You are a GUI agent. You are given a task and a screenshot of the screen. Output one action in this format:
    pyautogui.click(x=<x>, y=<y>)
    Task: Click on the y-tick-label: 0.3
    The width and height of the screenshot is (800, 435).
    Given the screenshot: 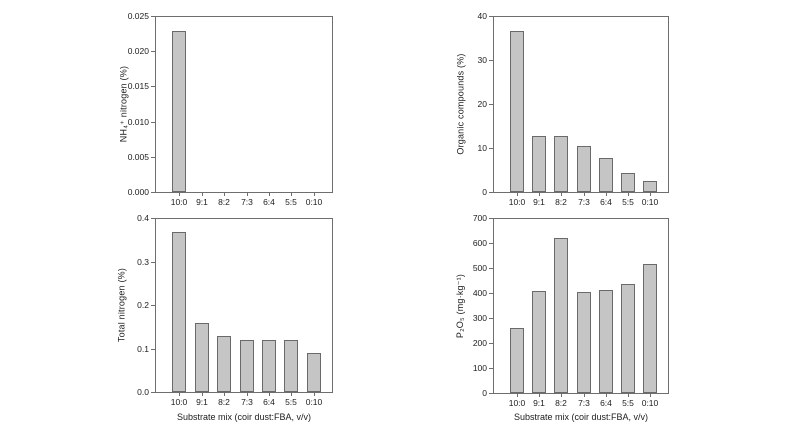 What is the action you would take?
    pyautogui.click(x=143, y=262)
    